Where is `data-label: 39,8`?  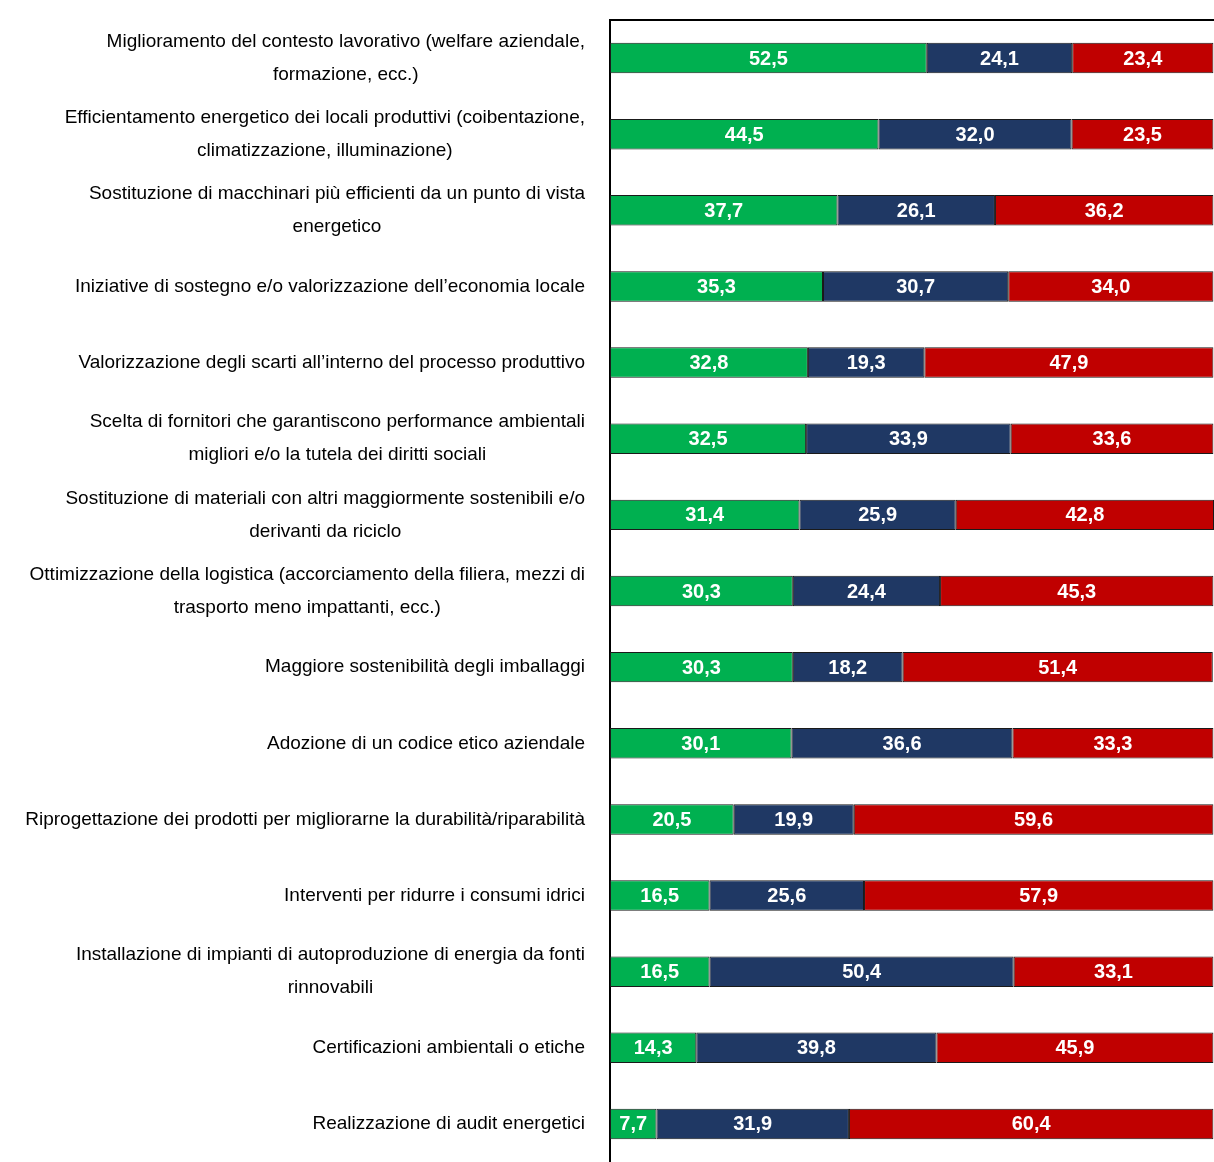
data-label: 39,8 is located at coordinates (816, 1047).